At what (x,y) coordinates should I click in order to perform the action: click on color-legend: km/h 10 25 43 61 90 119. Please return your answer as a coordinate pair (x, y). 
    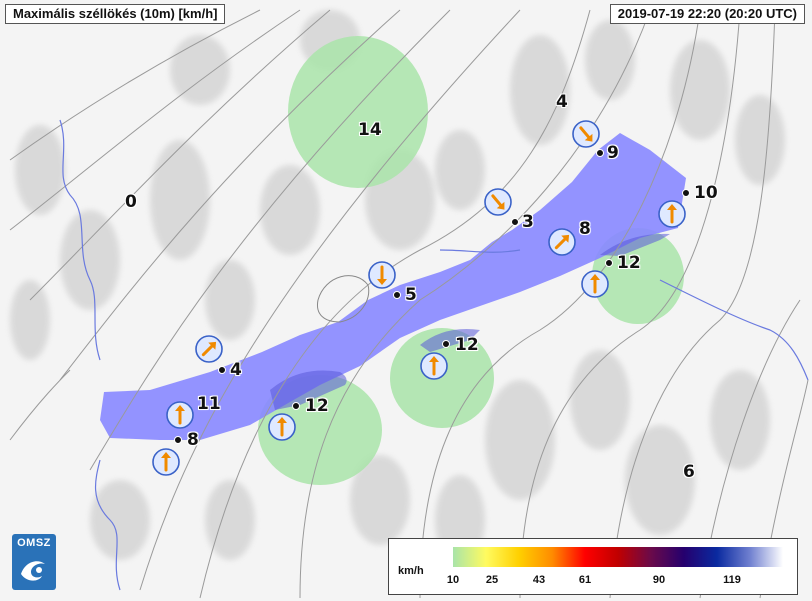
    Looking at the image, I should click on (593, 566).